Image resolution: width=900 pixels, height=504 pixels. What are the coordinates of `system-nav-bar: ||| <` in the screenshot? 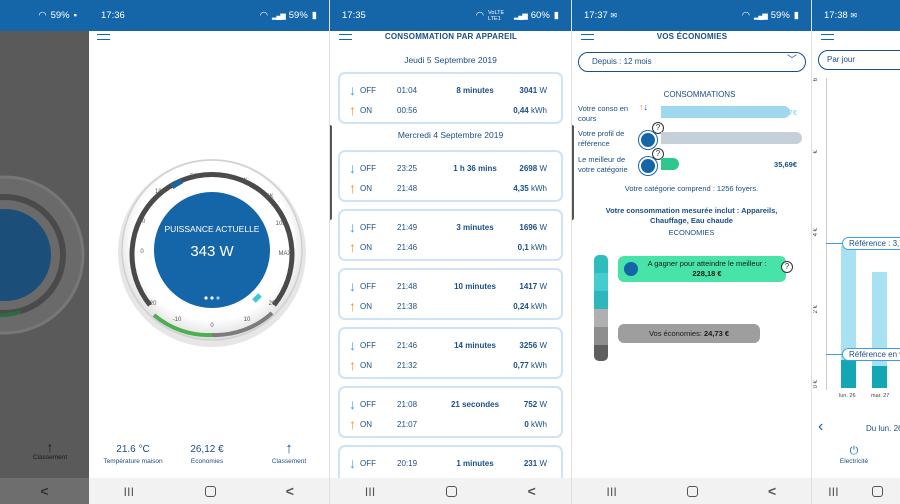 It's located at (691, 491).